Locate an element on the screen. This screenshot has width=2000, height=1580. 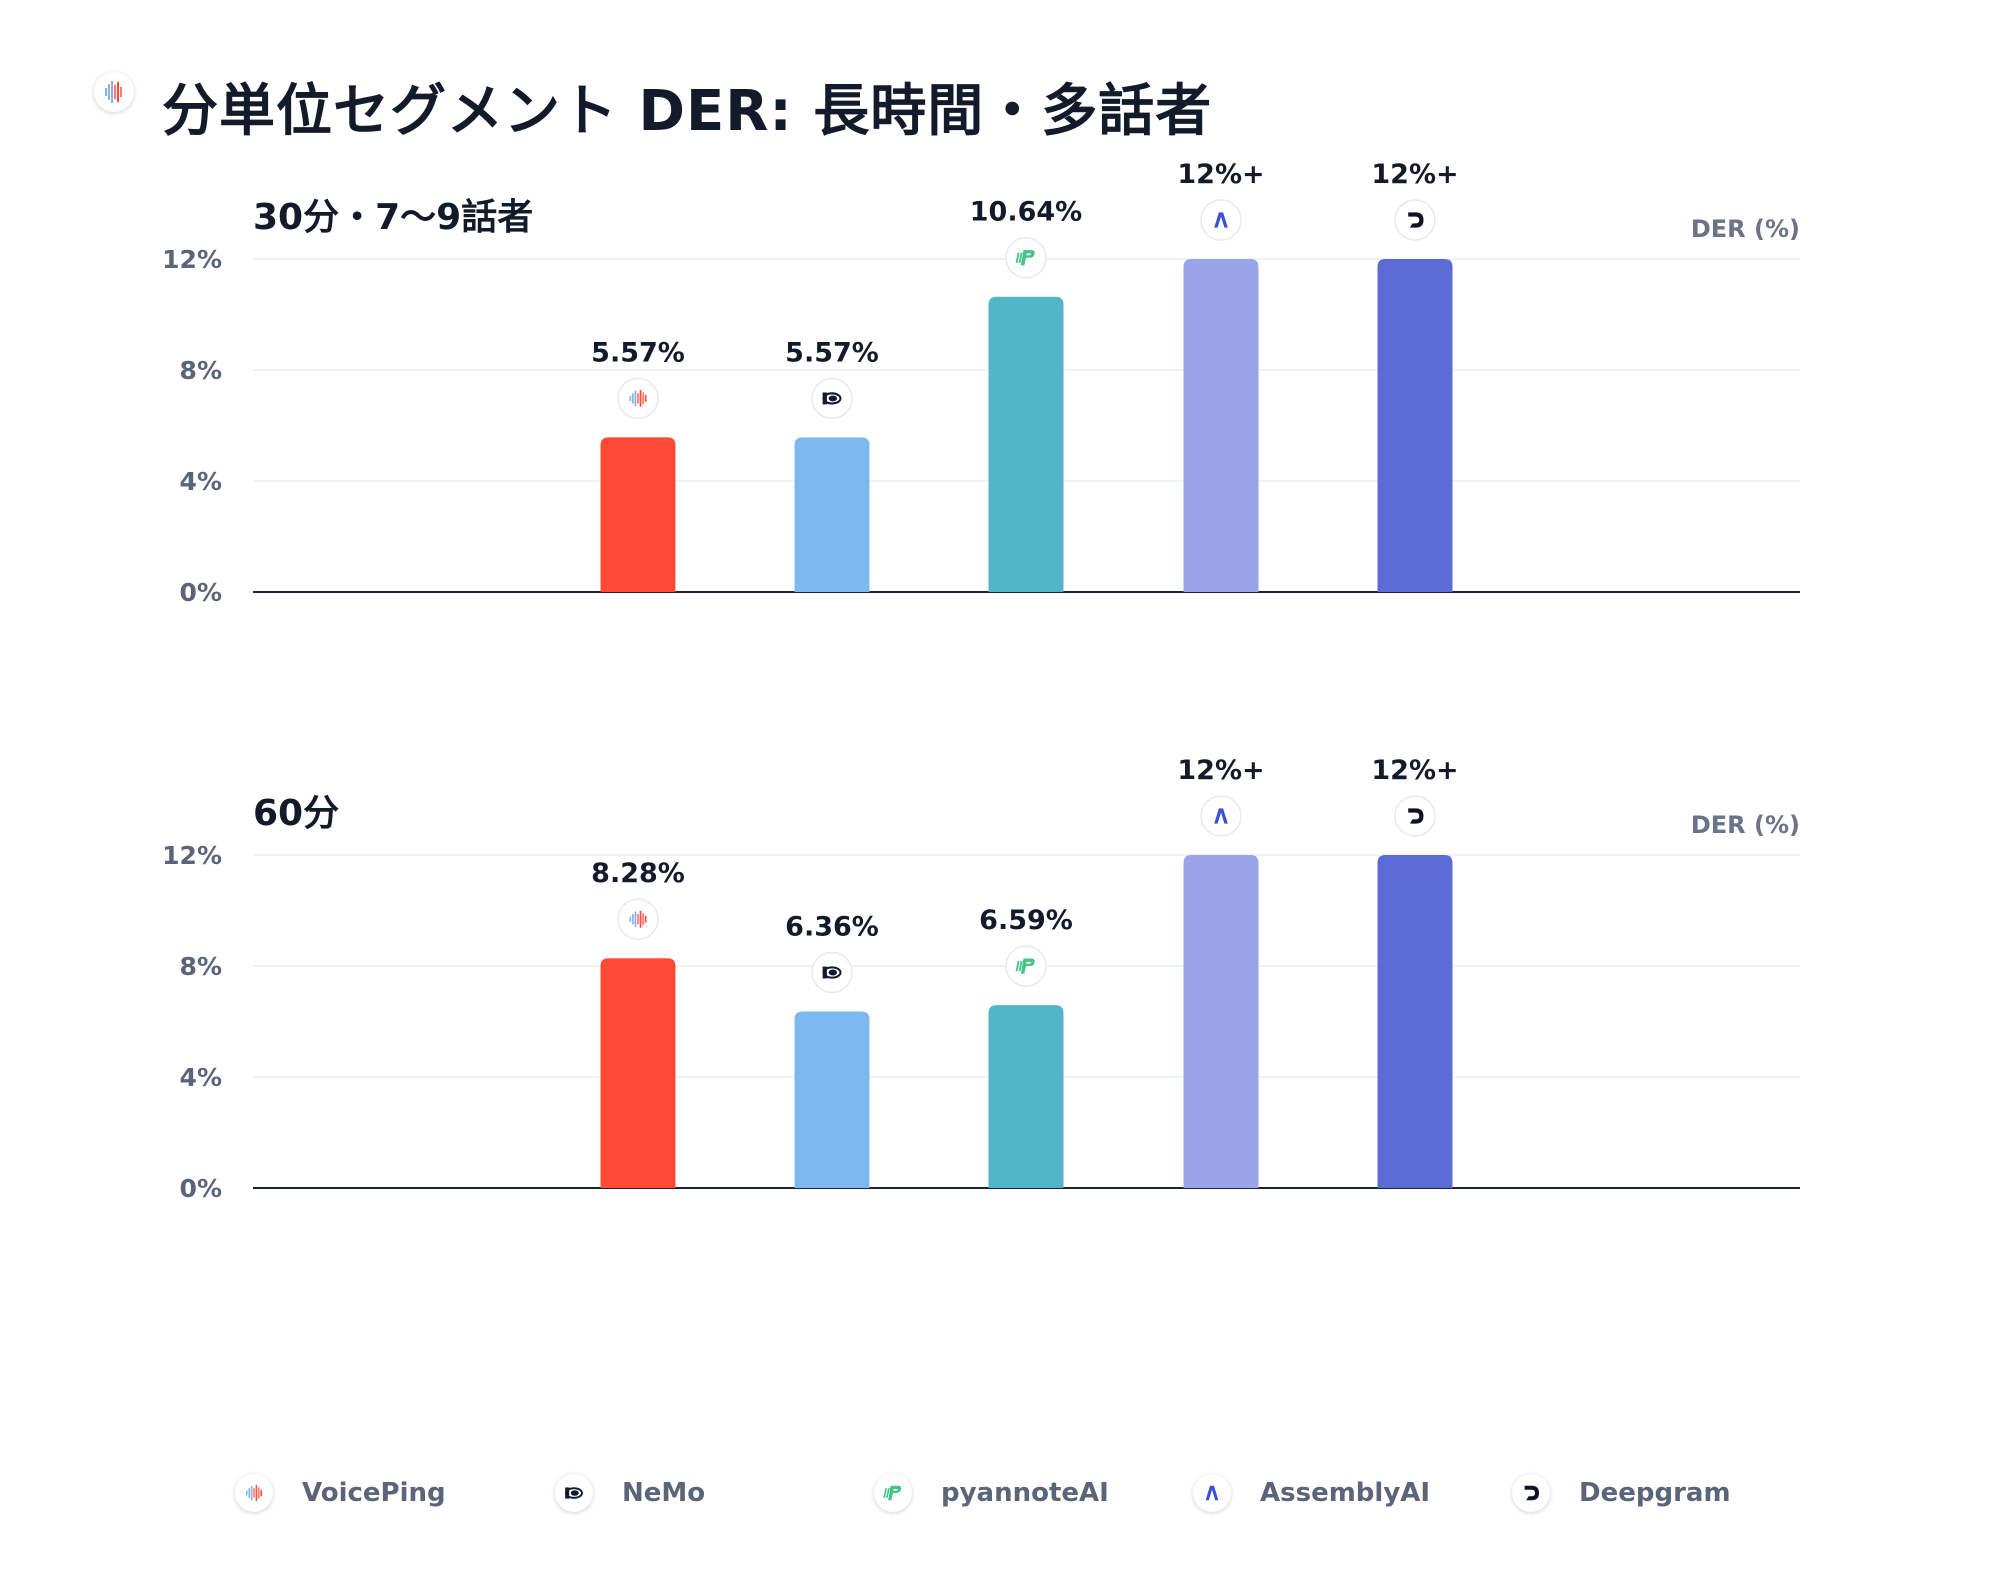
chart-subtitle: 60分 is located at coordinates (296, 813).